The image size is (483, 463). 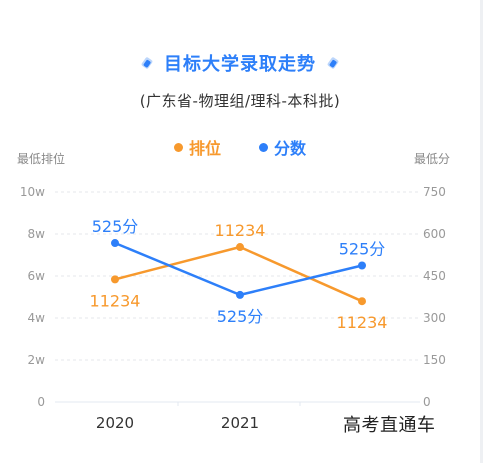 I want to click on sparkle-right-icon, so click(x=333, y=63).